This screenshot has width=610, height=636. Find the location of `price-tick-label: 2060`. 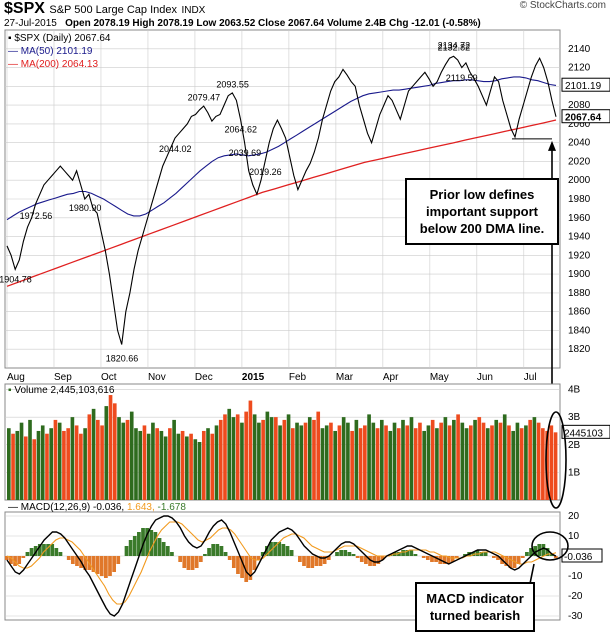

price-tick-label: 2060 is located at coordinates (579, 124).